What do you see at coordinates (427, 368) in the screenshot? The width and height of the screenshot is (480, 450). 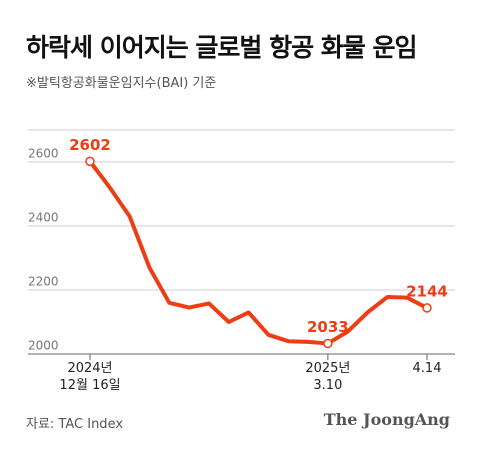 I see `x-tick-label: 4.14` at bounding box center [427, 368].